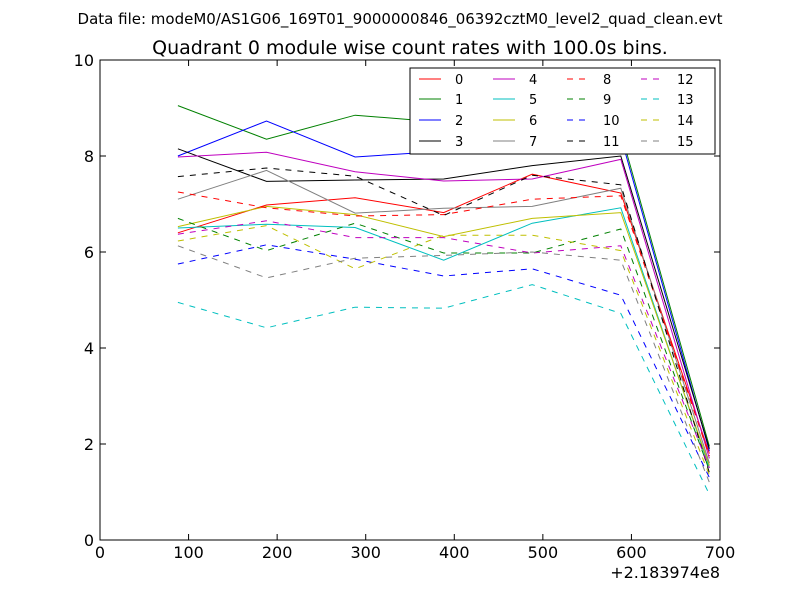 The height and width of the screenshot is (600, 800). What do you see at coordinates (441, 80) in the screenshot?
I see `legend-entry-0: 0` at bounding box center [441, 80].